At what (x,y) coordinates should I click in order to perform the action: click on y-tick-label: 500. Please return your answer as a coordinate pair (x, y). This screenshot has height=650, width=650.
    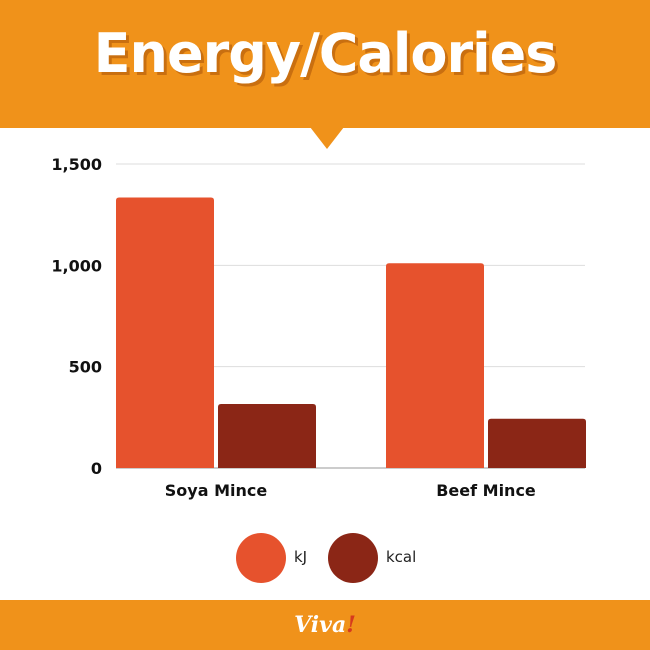
    Looking at the image, I should click on (85, 367).